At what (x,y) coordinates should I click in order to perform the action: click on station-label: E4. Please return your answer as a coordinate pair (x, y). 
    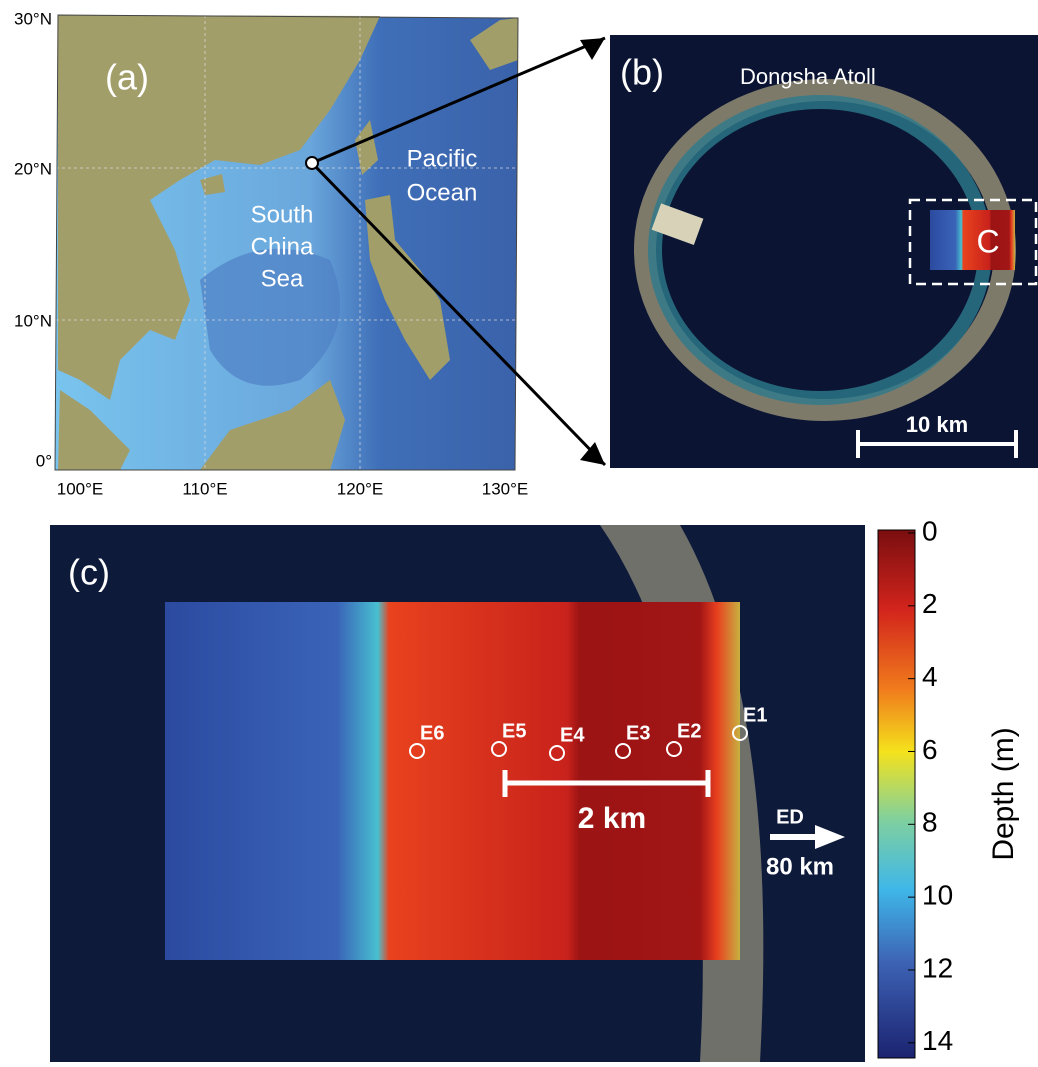
    Looking at the image, I should click on (572, 735).